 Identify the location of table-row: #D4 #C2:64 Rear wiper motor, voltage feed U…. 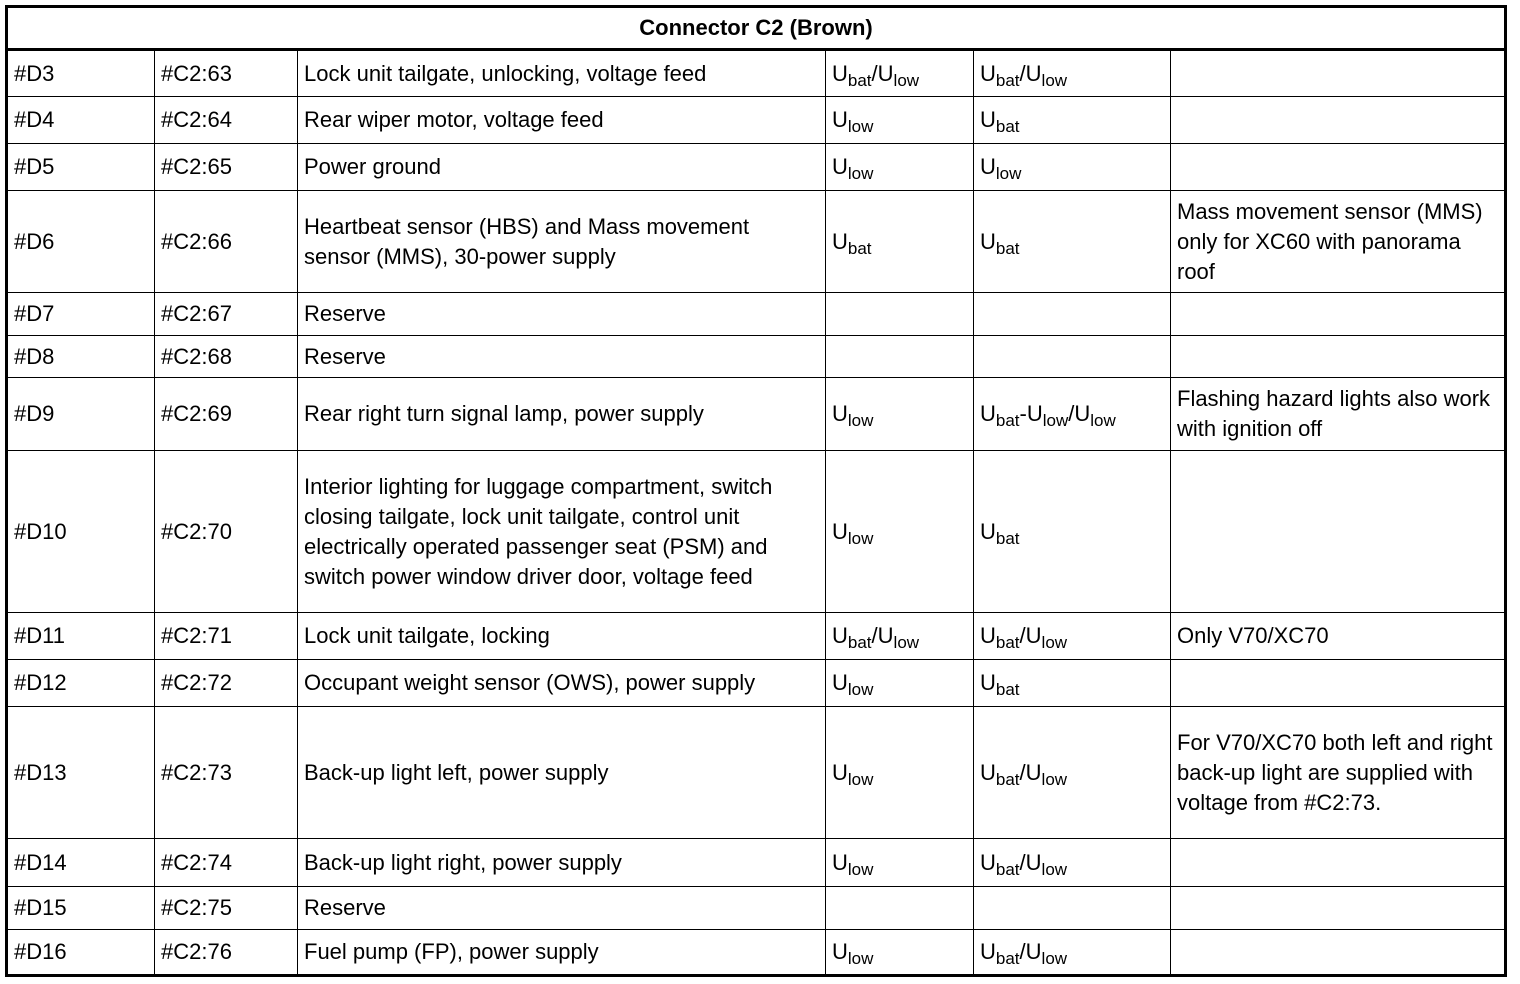
(756, 120).